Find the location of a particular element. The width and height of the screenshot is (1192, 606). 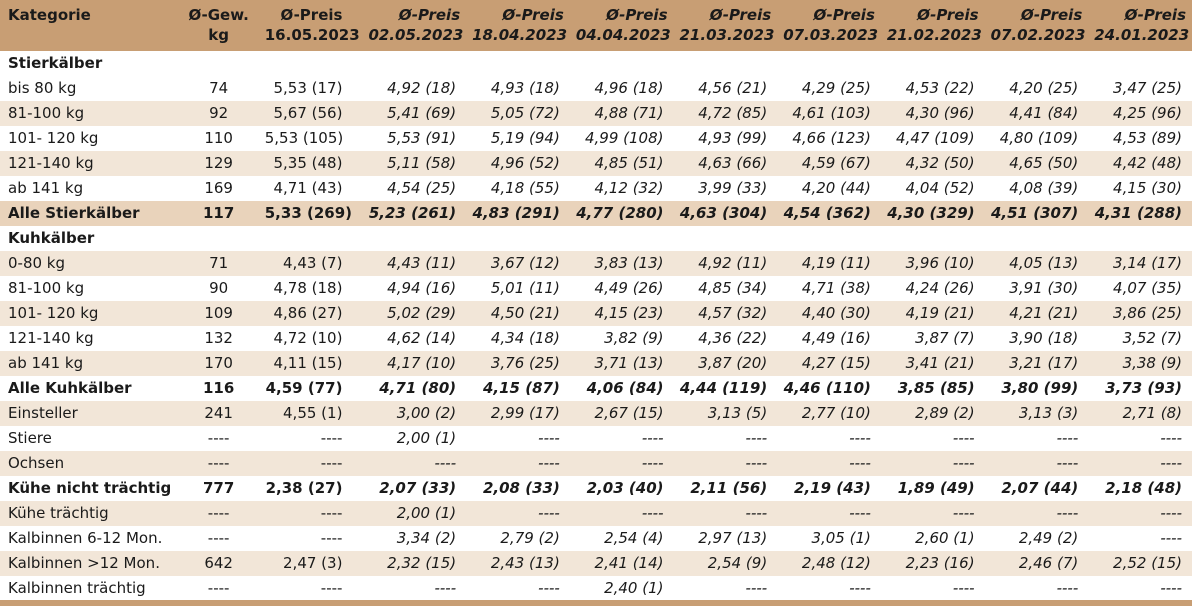

header-line-2: 16.05.2023 is located at coordinates (312, 35).